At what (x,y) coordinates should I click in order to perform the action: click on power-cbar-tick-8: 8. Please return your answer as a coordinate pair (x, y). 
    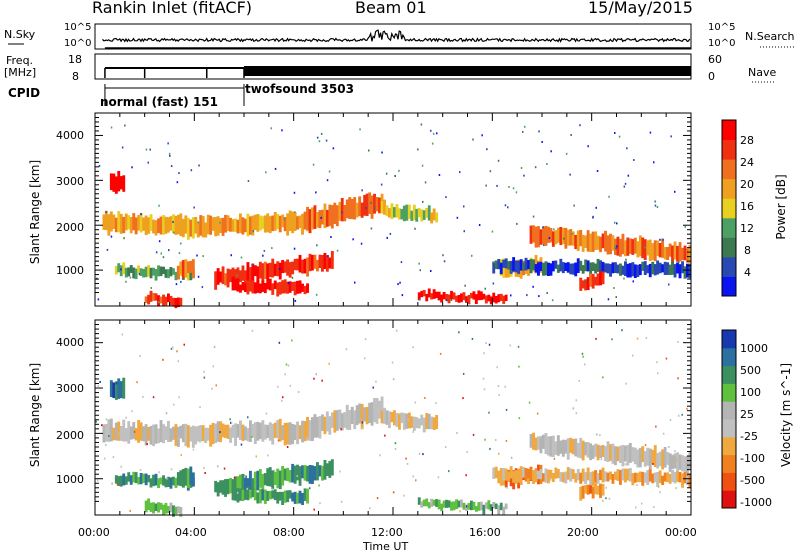
    Looking at the image, I should click on (747, 250).